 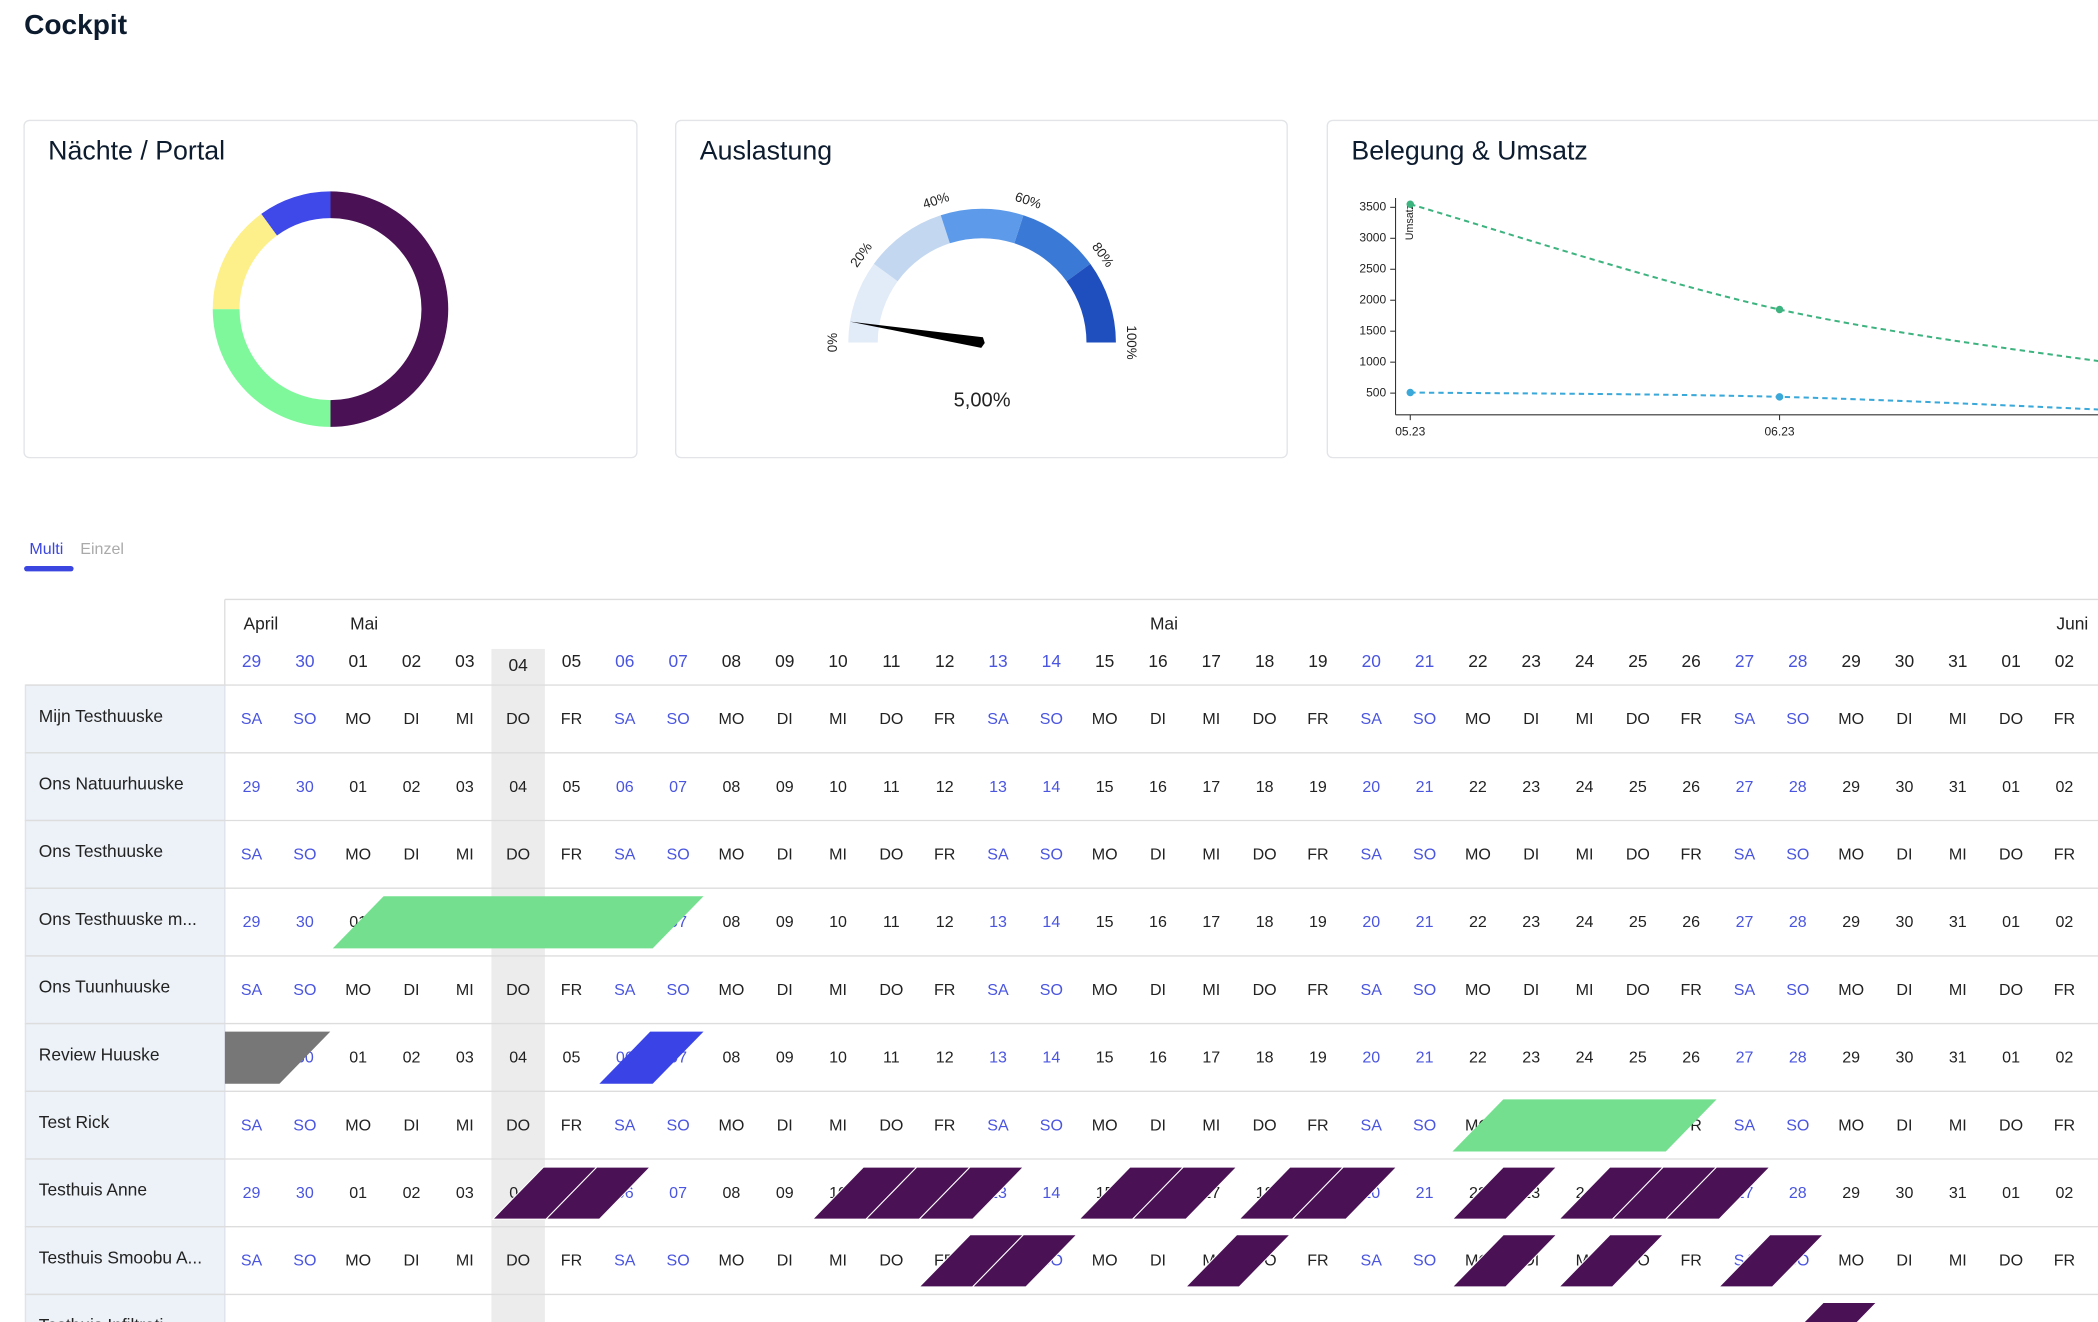 I want to click on day-cell: 14, so click(x=1051, y=1193).